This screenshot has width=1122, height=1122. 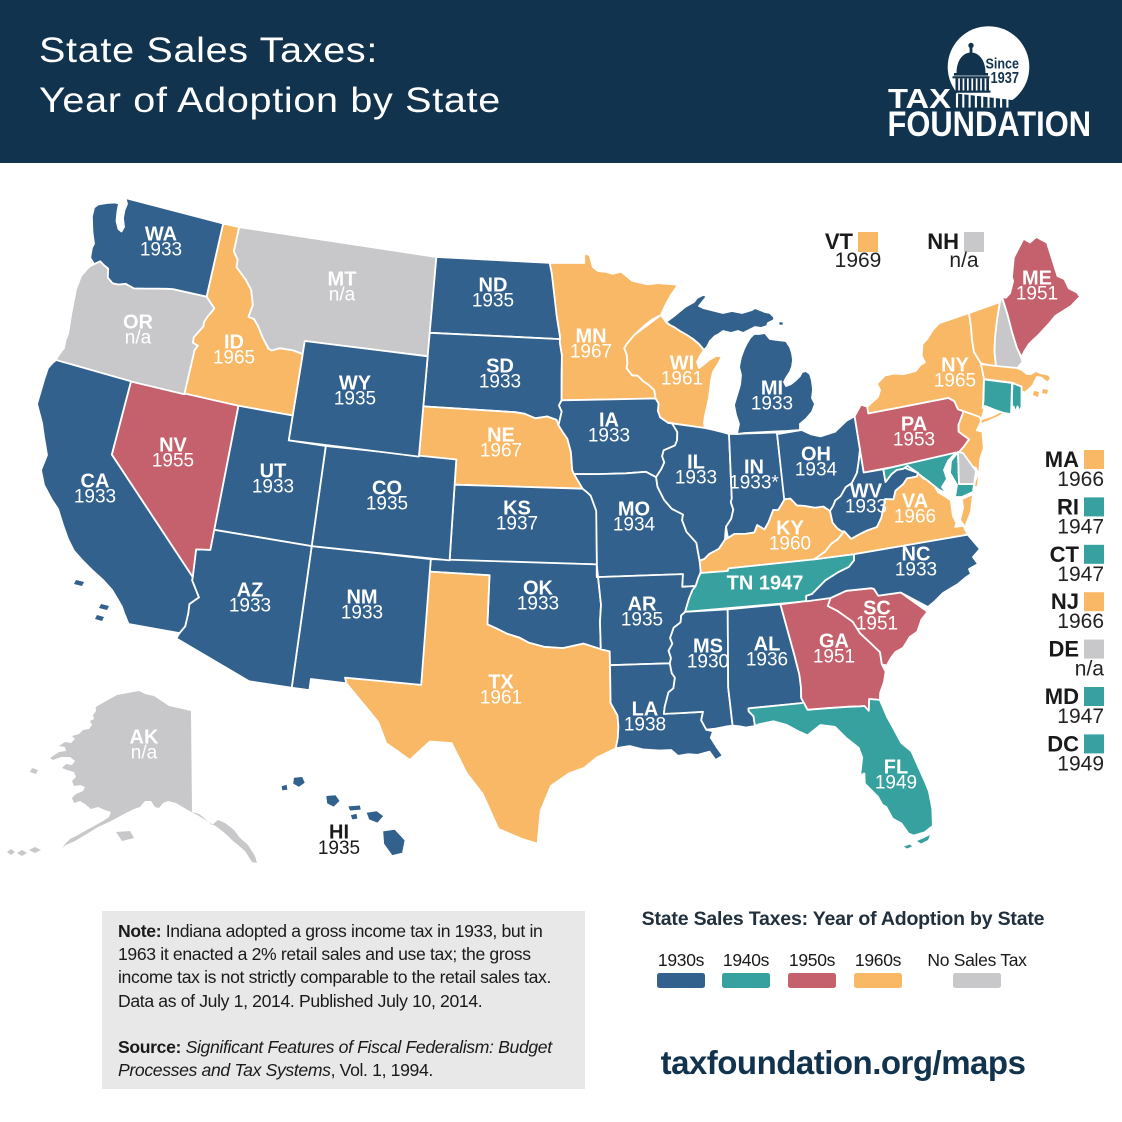 What do you see at coordinates (361, 597) in the screenshot?
I see `svg-text: NM` at bounding box center [361, 597].